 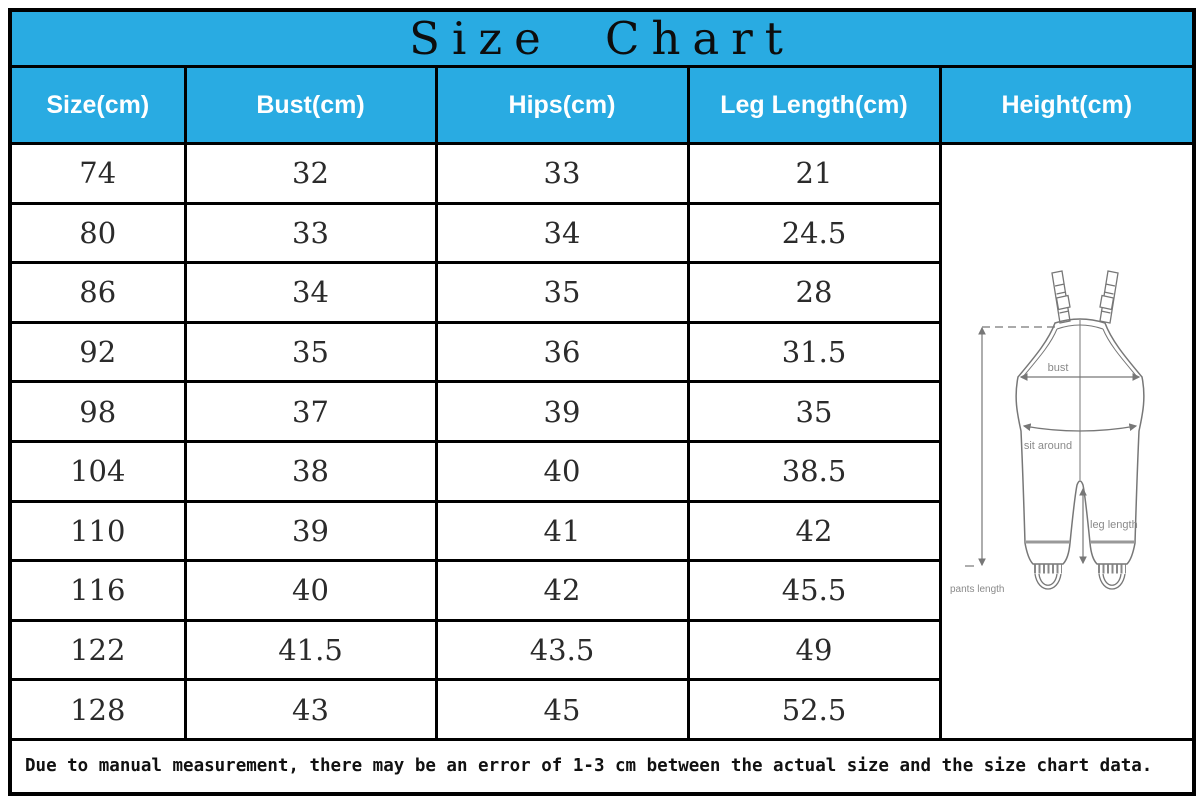 What do you see at coordinates (814, 173) in the screenshot?
I see `table-cell: 21` at bounding box center [814, 173].